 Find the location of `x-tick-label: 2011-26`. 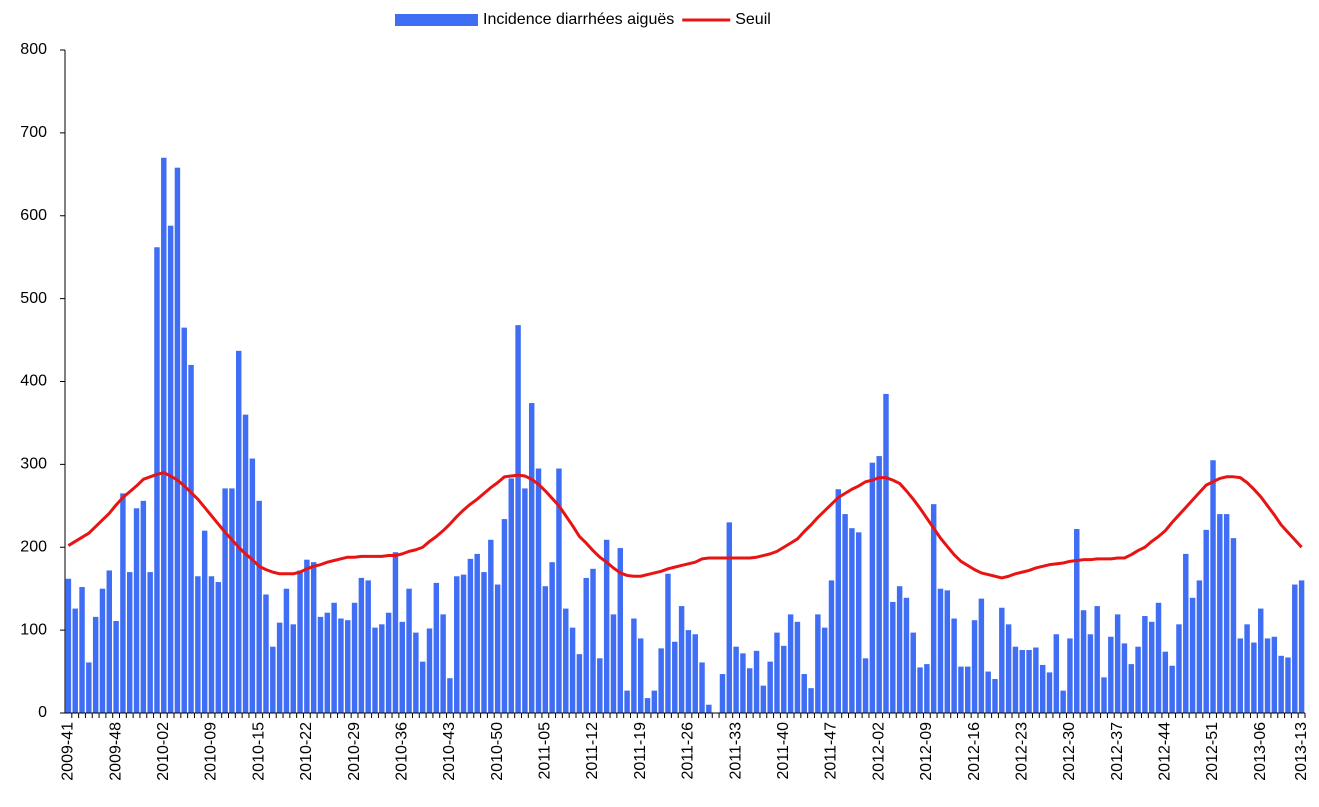

x-tick-label: 2011-26 is located at coordinates (688, 751).